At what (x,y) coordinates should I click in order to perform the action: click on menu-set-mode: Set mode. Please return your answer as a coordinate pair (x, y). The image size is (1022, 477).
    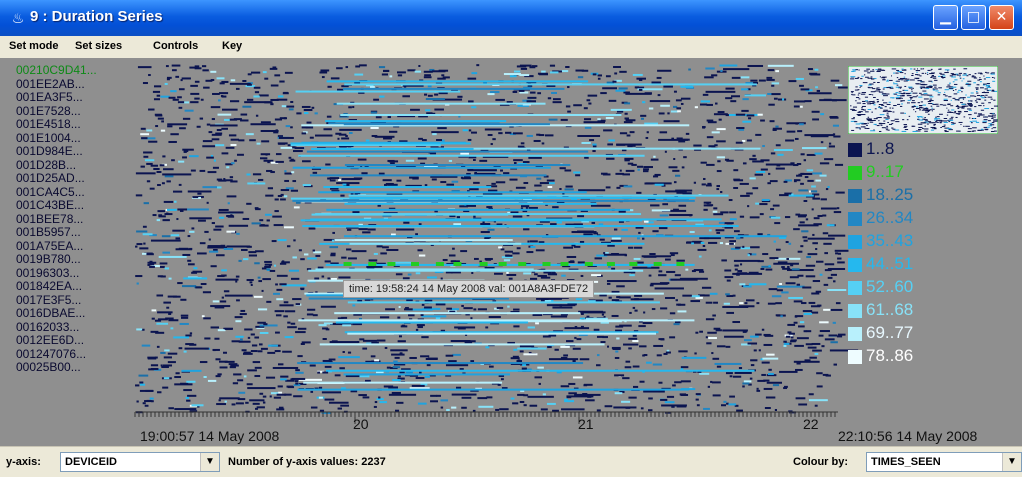
    Looking at the image, I should click on (34, 46).